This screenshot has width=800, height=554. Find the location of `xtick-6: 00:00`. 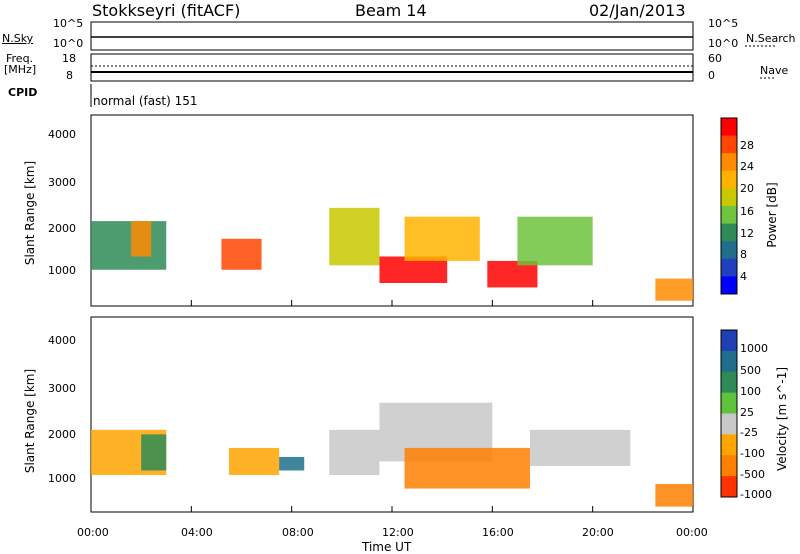

xtick-6: 00:00 is located at coordinates (692, 532).